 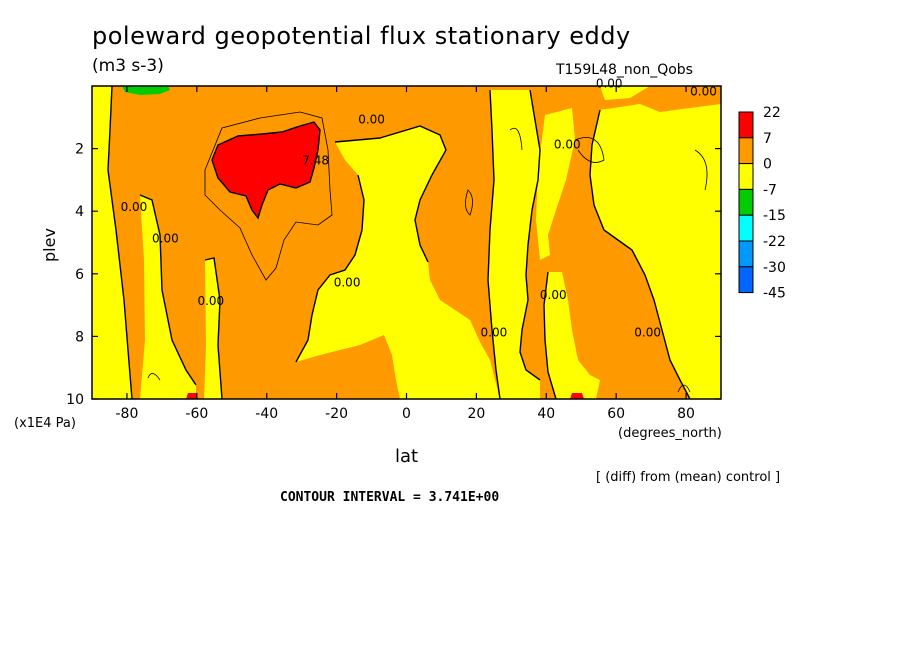 I want to click on colorbar-label: -15, so click(x=774, y=216).